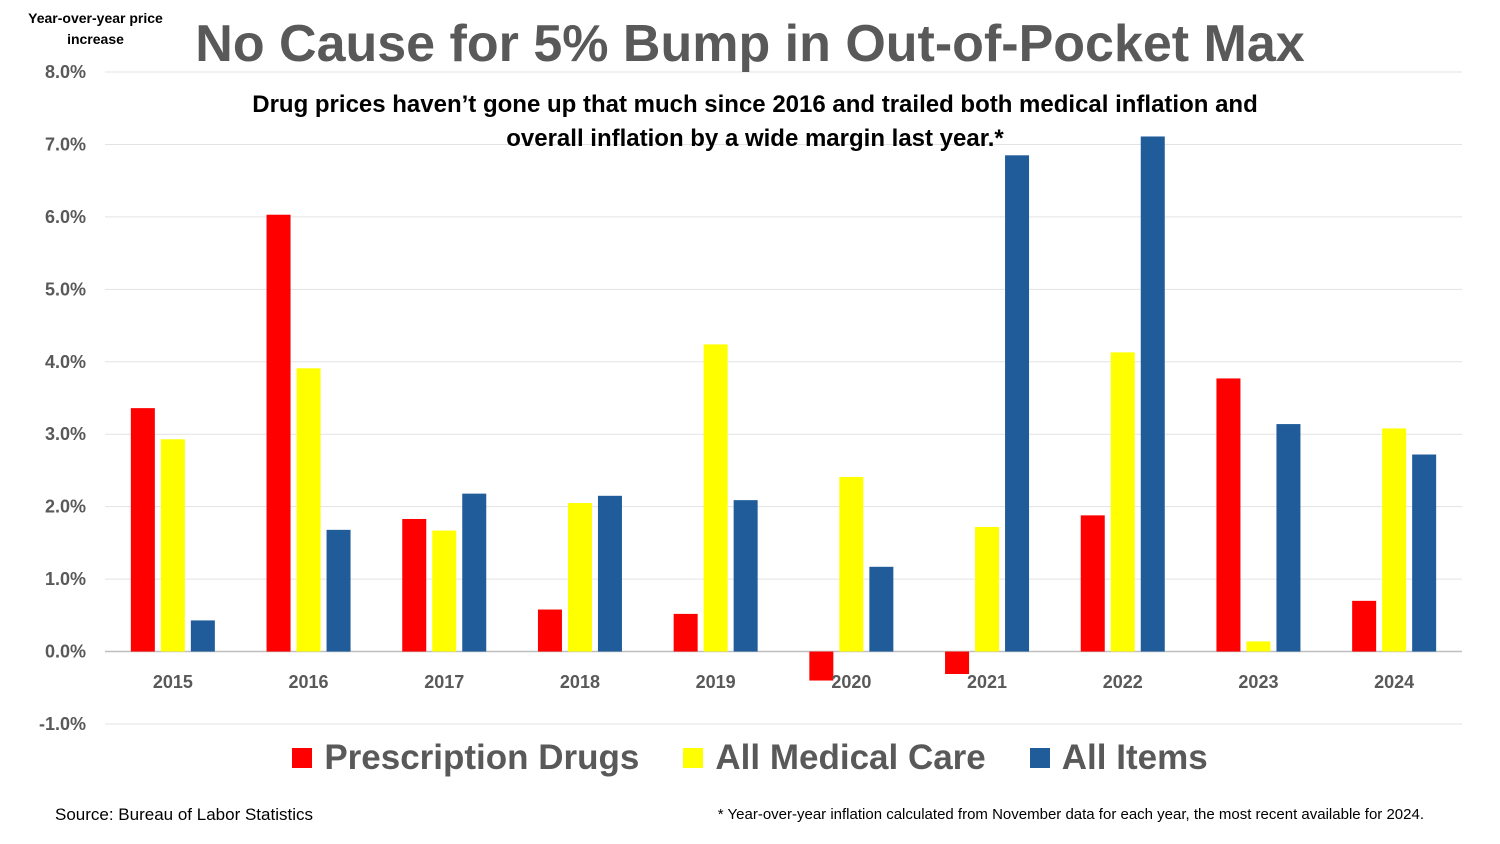  I want to click on bar-all-items-2018, so click(609, 573).